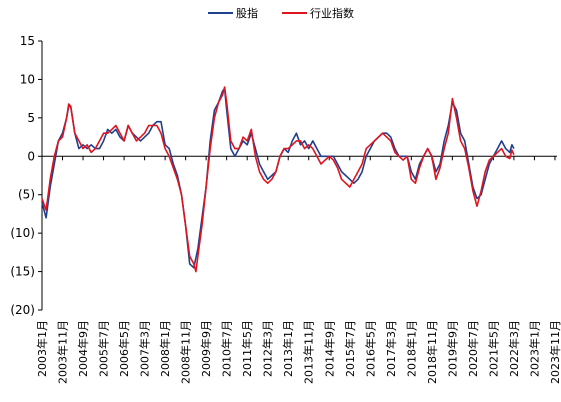 The height and width of the screenshot is (402, 561). What do you see at coordinates (186, 352) in the screenshot?
I see `x-tick-label: 2008年11月` at bounding box center [186, 352].